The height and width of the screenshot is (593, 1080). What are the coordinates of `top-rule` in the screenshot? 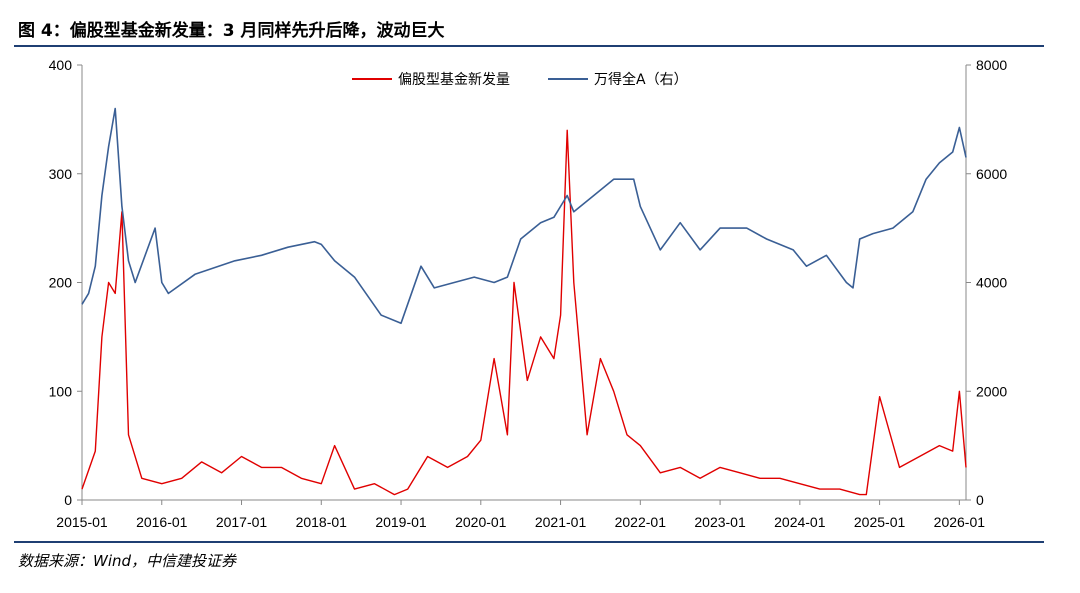 It's located at (529, 46).